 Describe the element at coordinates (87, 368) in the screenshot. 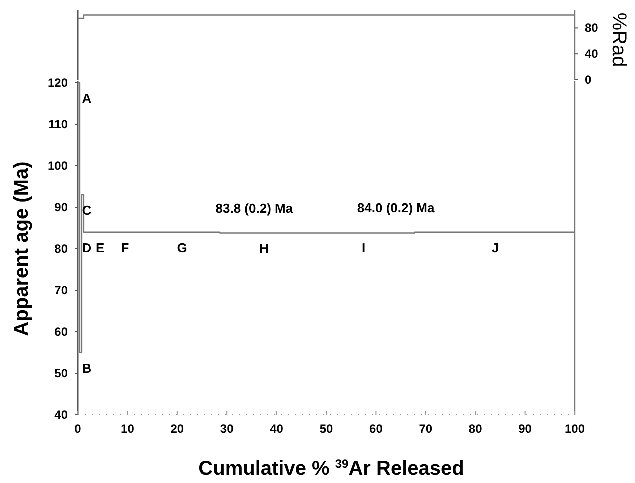

I see `annotation: B` at that location.